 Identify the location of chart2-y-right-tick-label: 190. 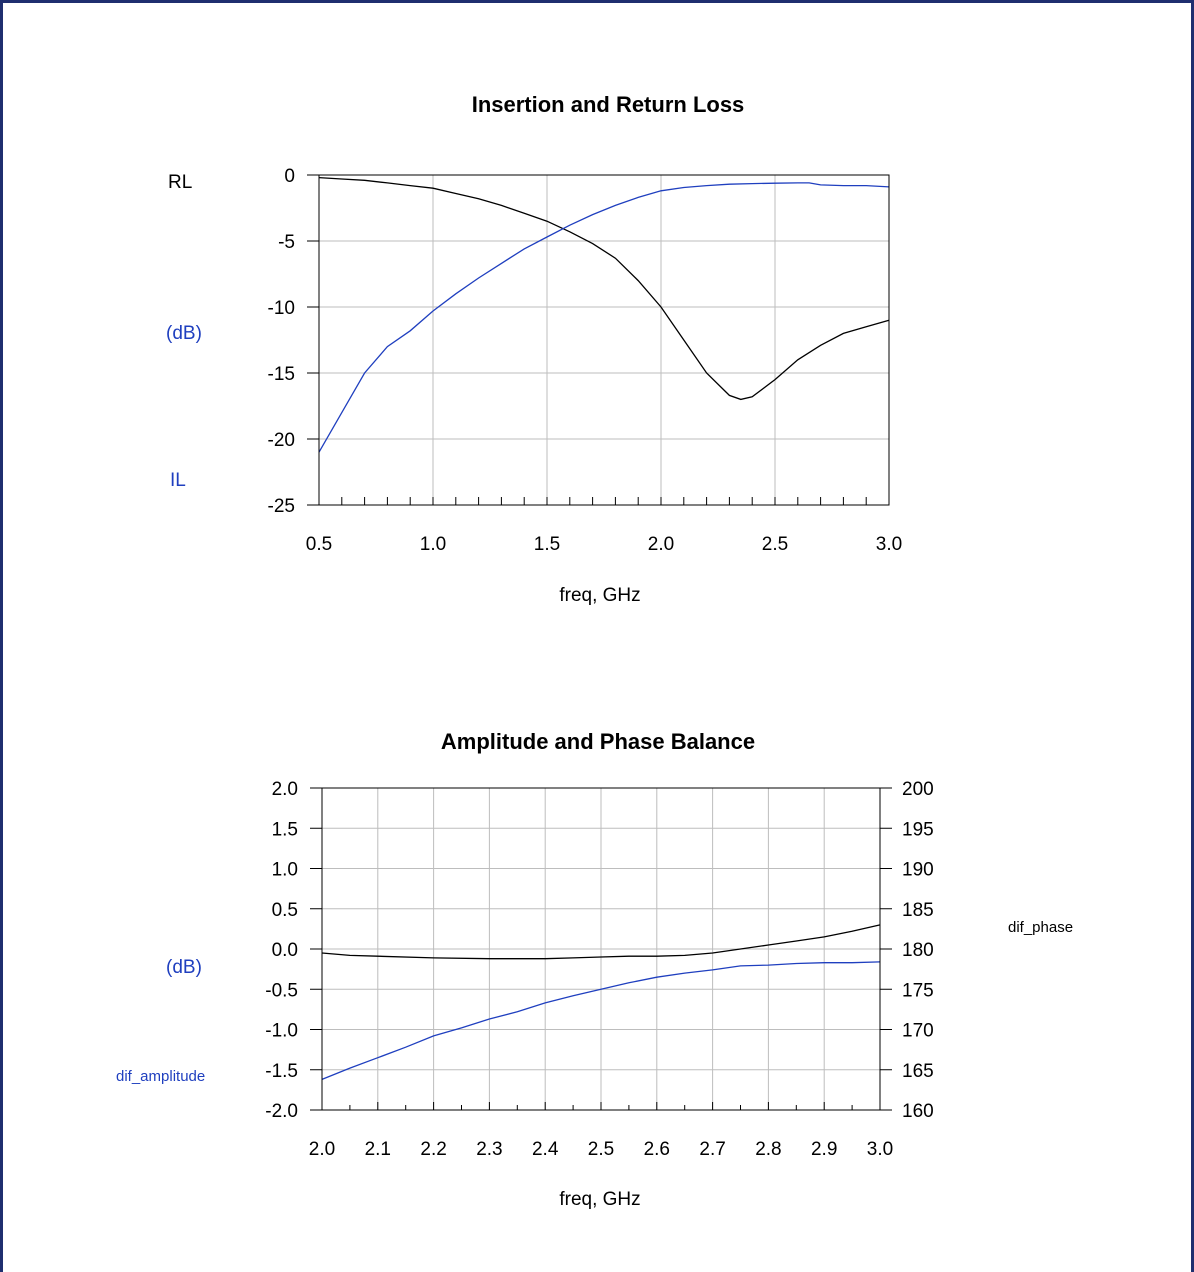
(918, 870).